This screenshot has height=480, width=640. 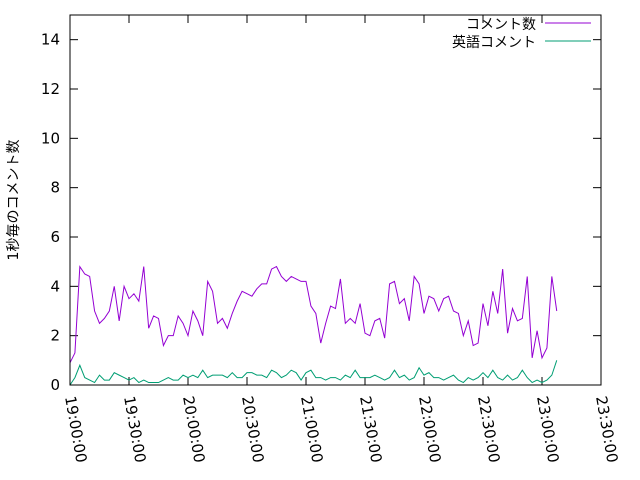 What do you see at coordinates (55, 286) in the screenshot?
I see `y-tick-label: 4` at bounding box center [55, 286].